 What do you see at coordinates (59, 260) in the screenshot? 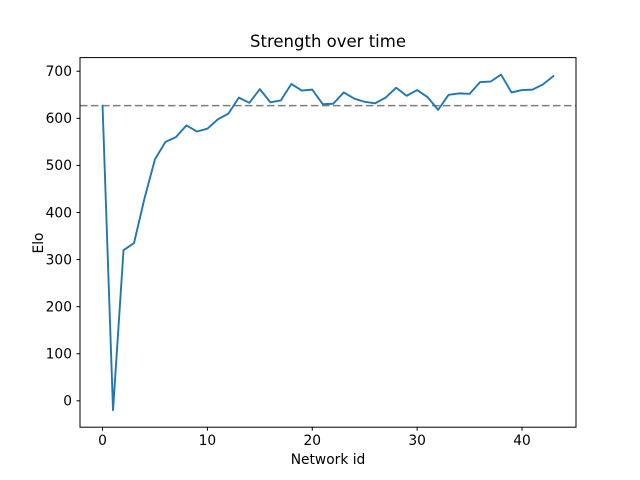
I see `y-tick-label: 300` at bounding box center [59, 260].